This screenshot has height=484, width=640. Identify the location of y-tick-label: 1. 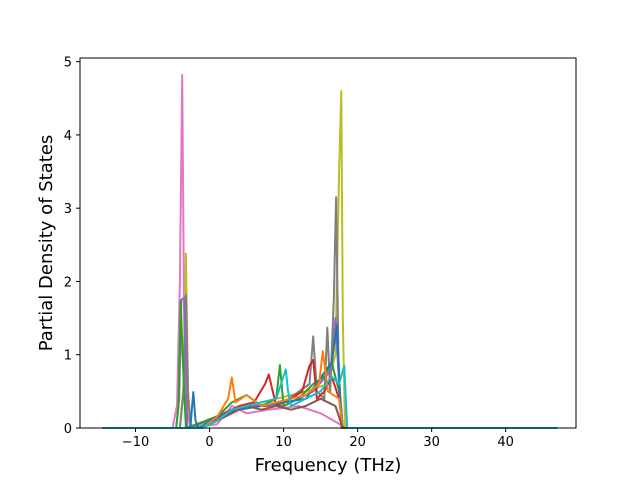
(68, 356).